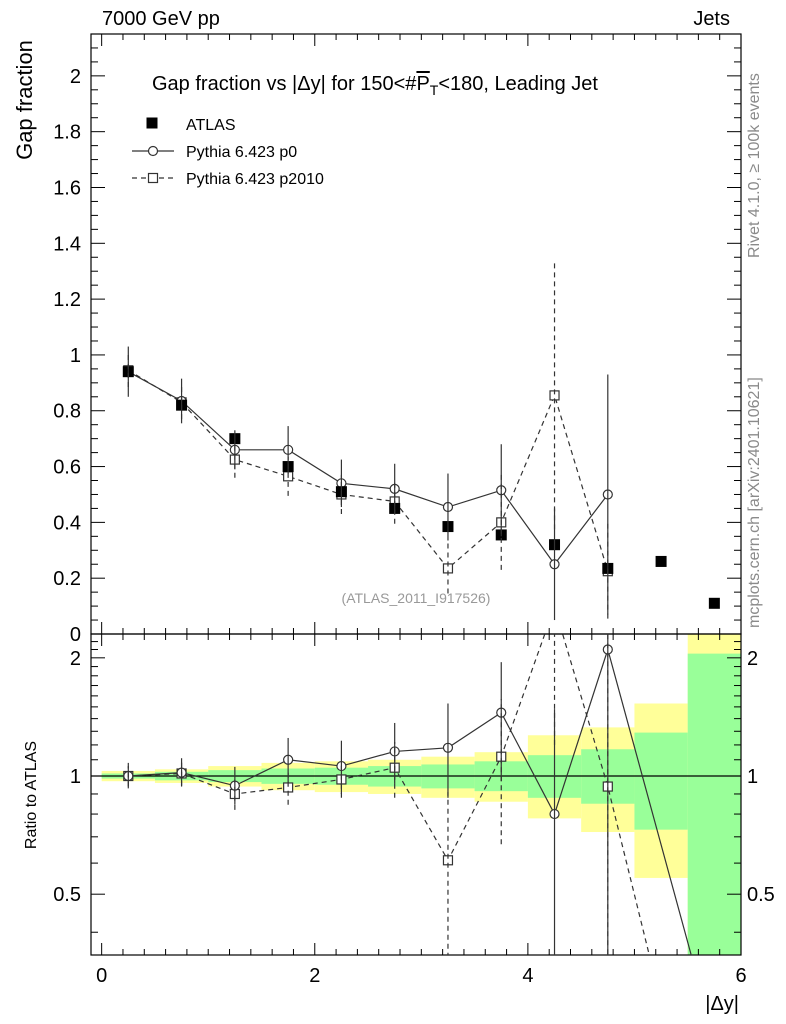 The height and width of the screenshot is (1024, 786). I want to click on y-tick-label: 2, so click(75, 77).